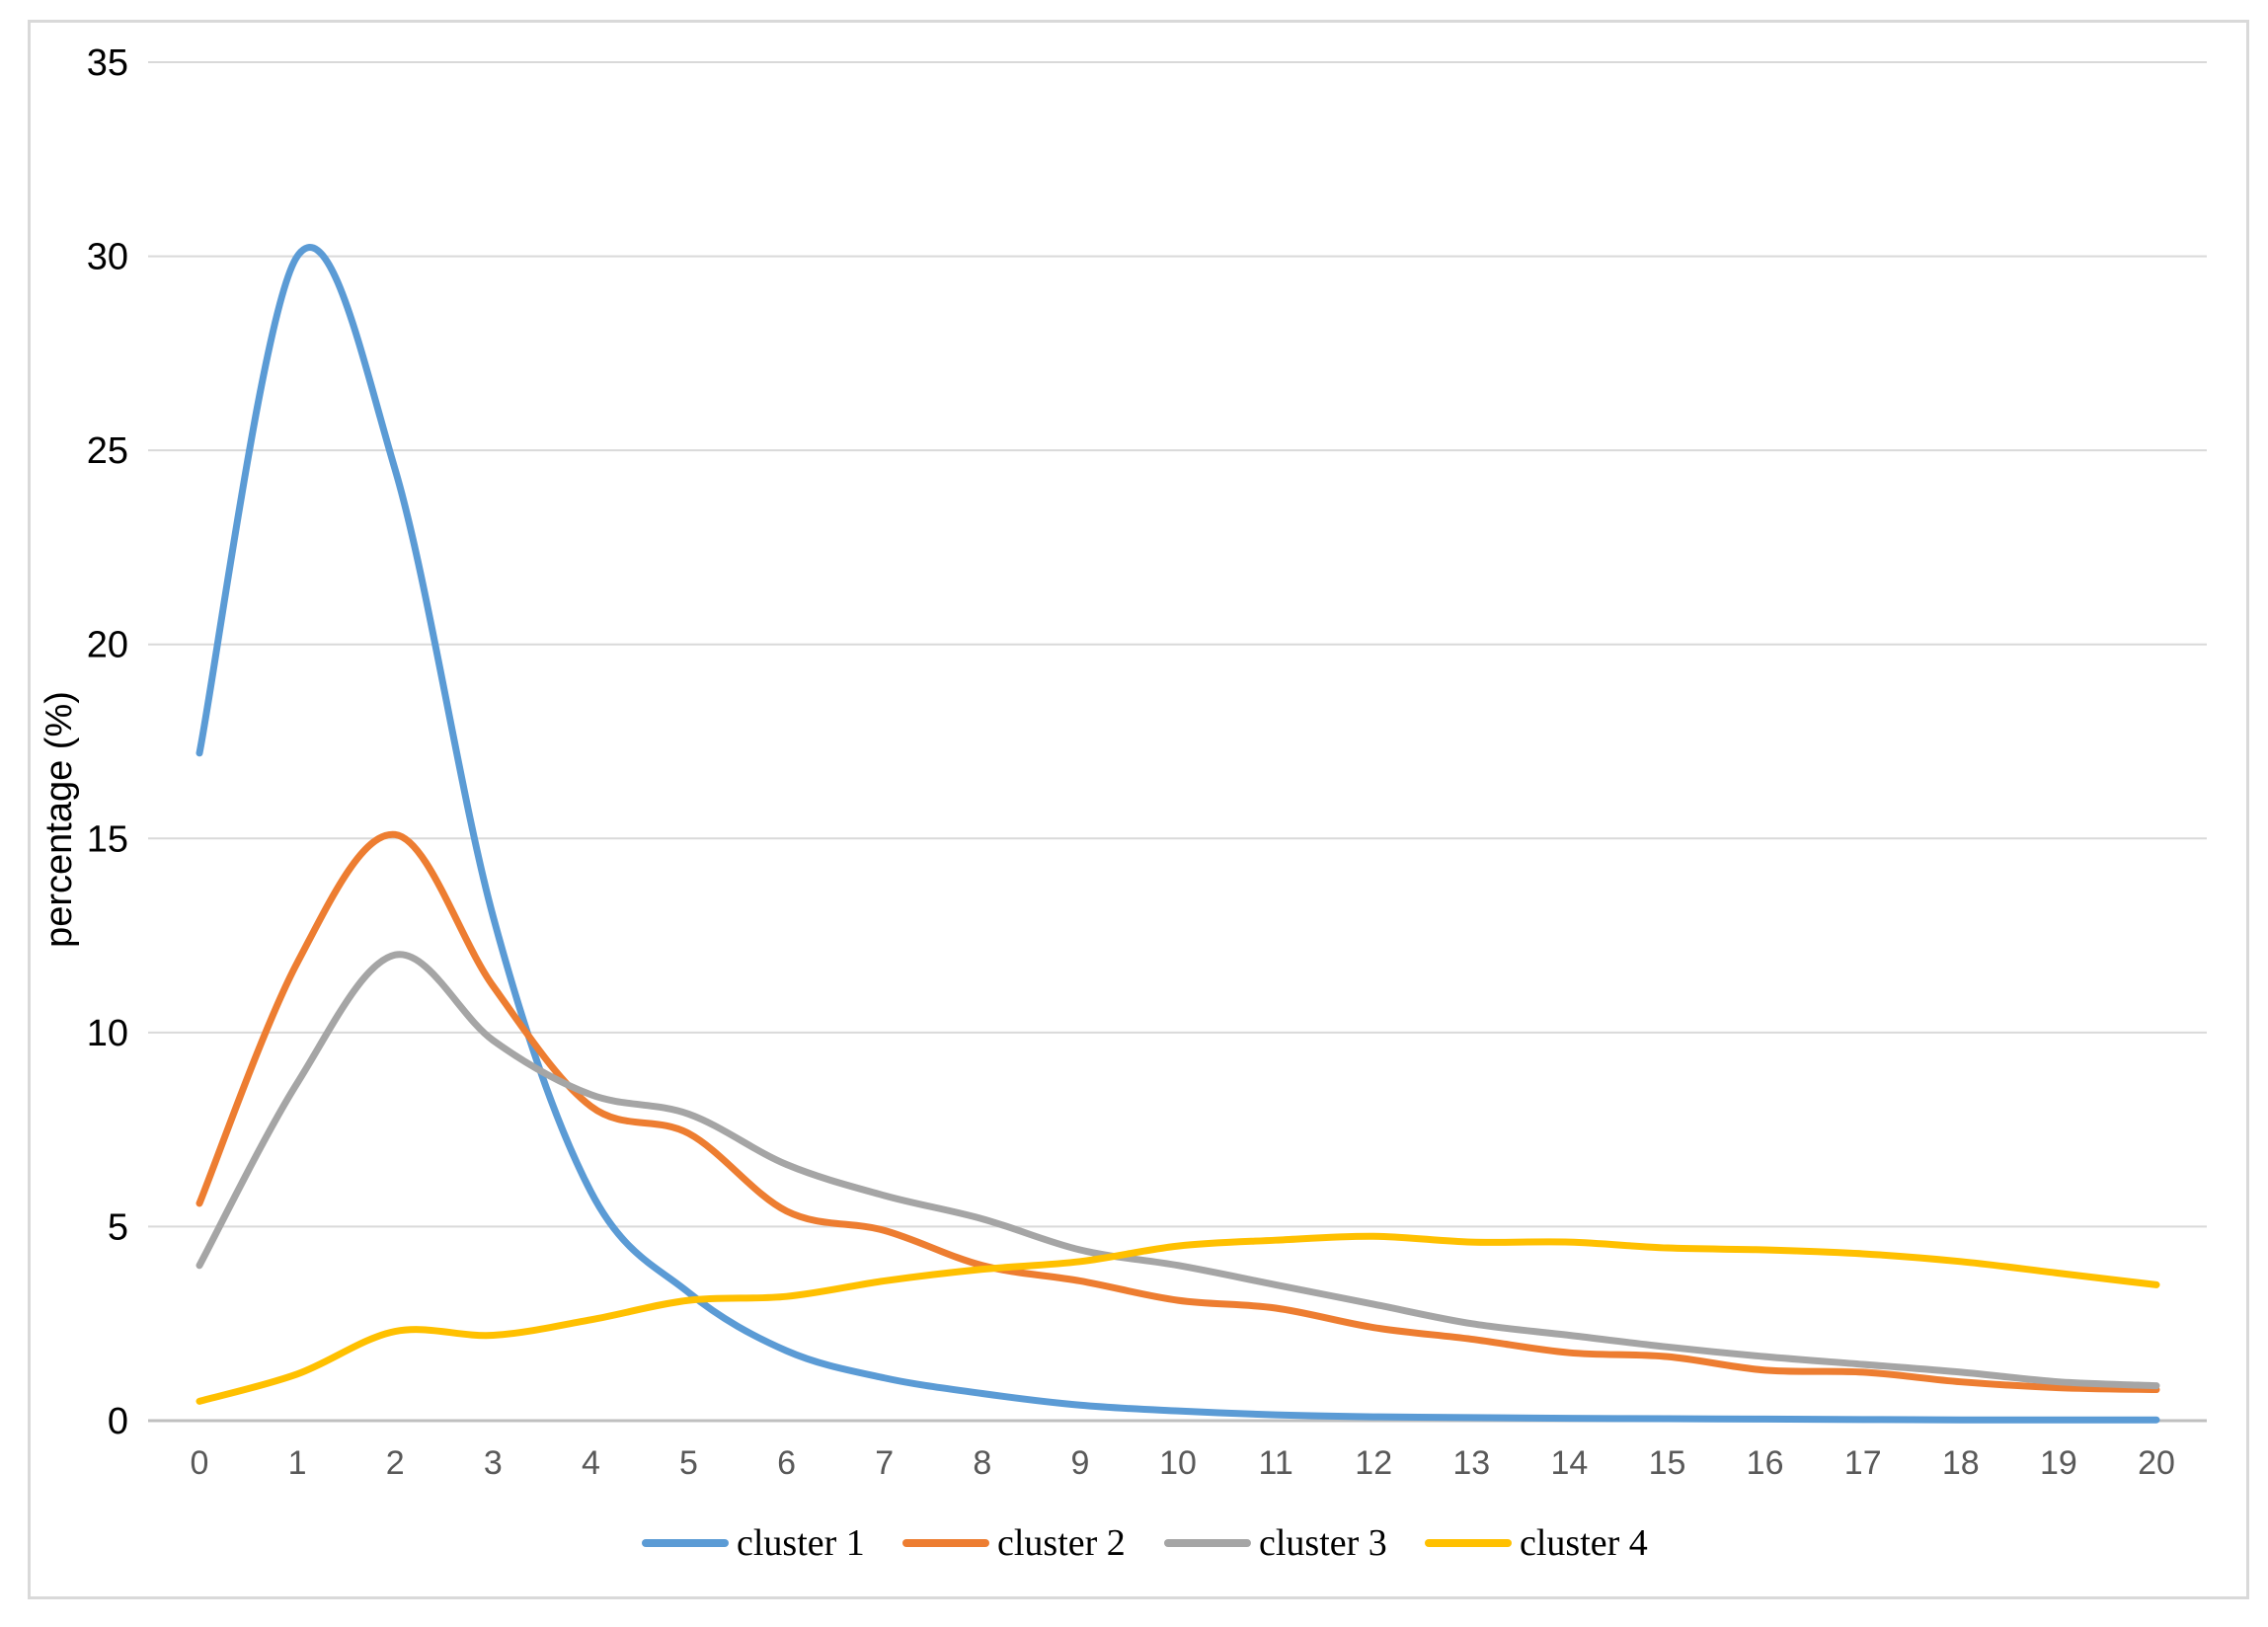  I want to click on x-tick-label: 15, so click(1667, 1463).